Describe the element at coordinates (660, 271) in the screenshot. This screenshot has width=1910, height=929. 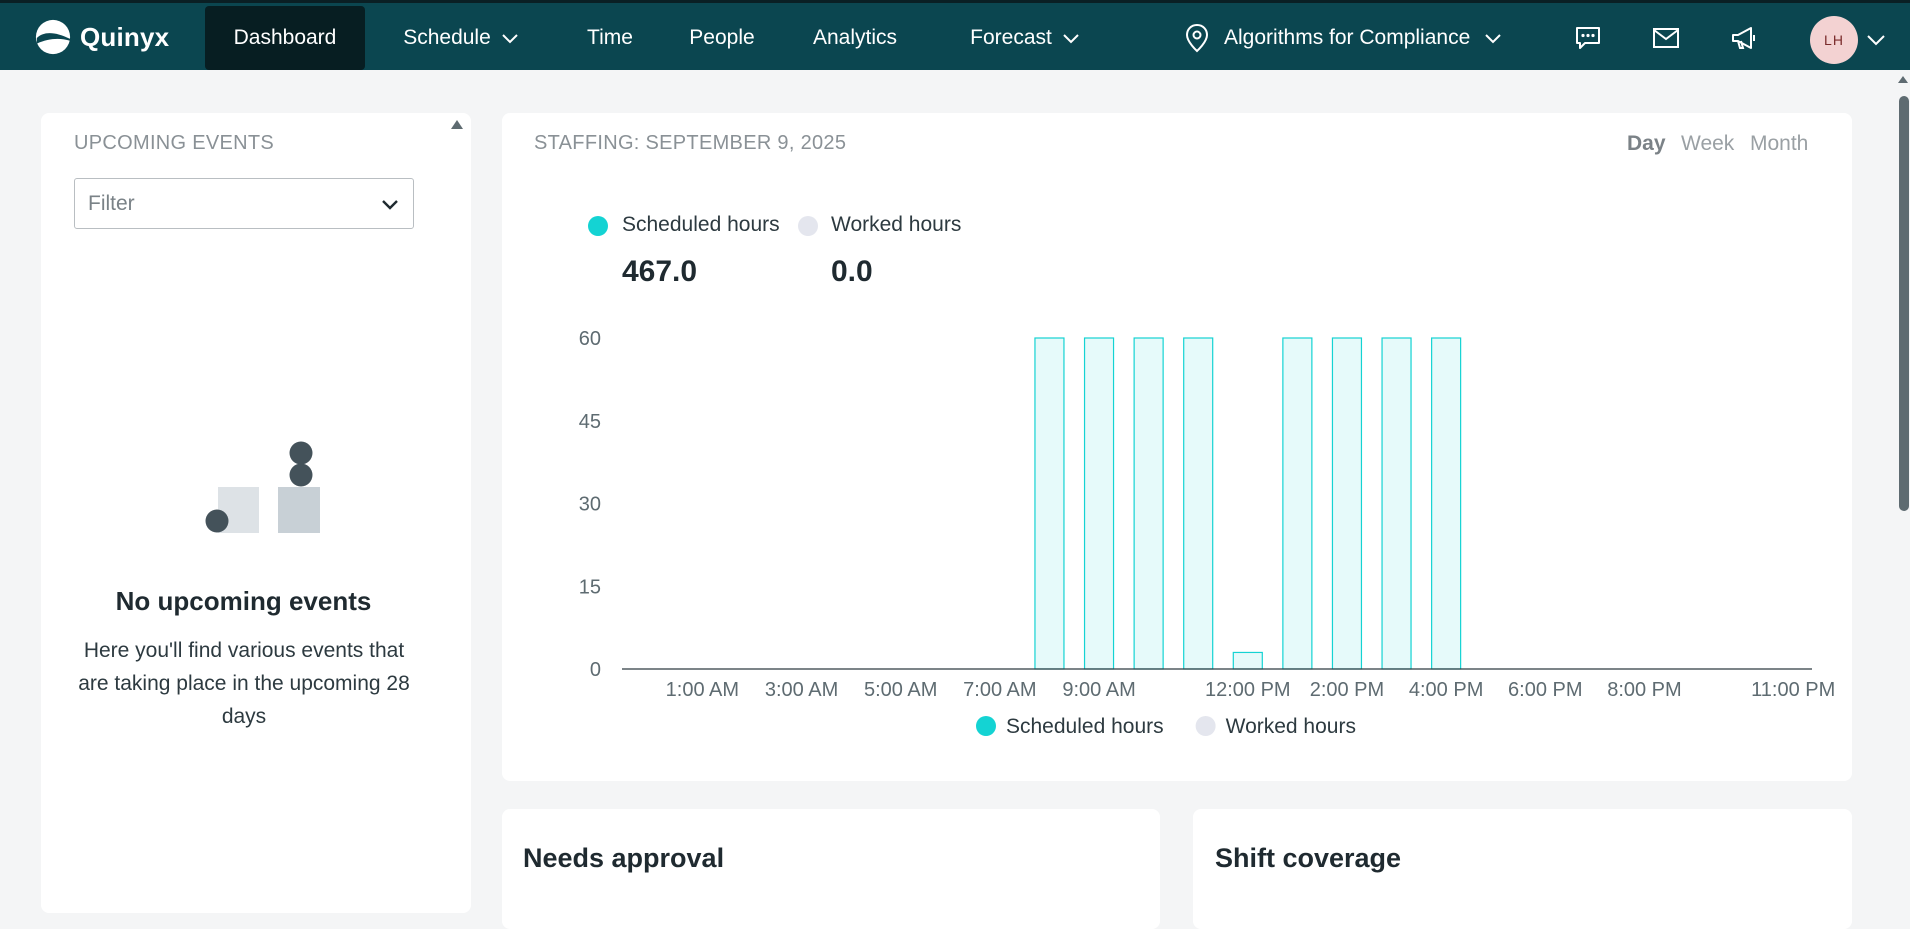
I see `scheduled-hours-total: 467.0` at that location.